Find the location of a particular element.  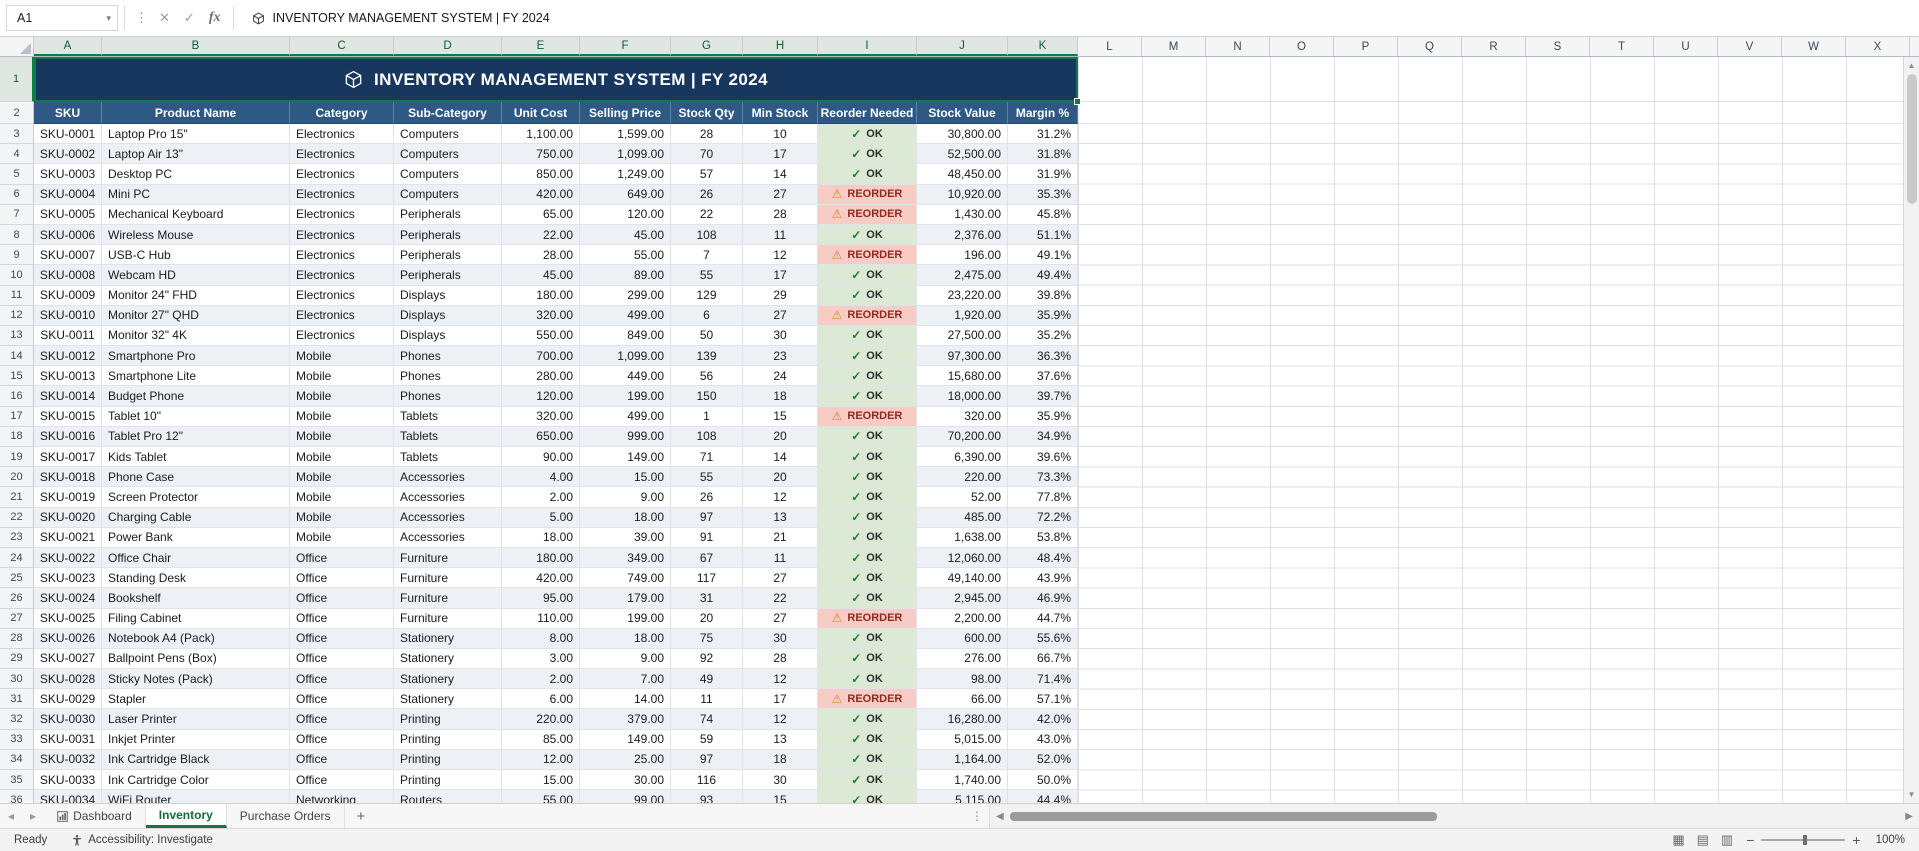

row-header-8: 8 is located at coordinates (17, 235).